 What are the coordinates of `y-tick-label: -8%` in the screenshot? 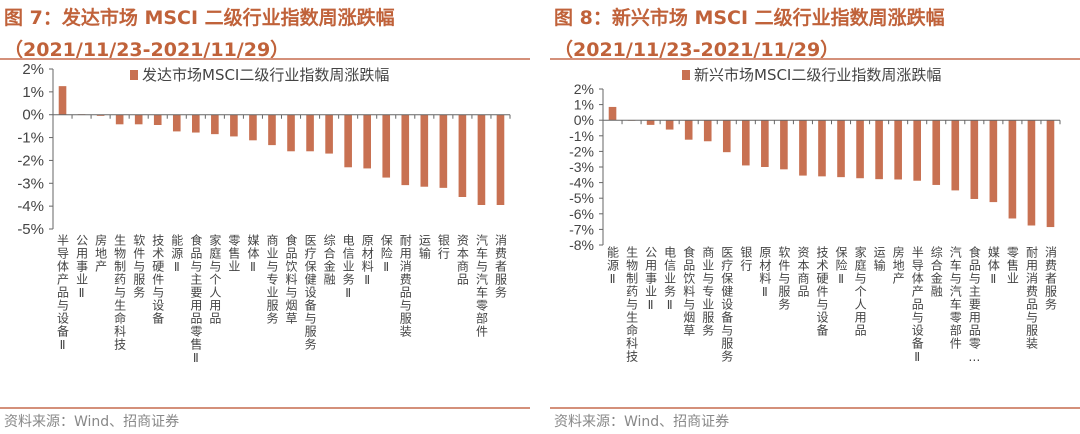 It's located at (581, 245).